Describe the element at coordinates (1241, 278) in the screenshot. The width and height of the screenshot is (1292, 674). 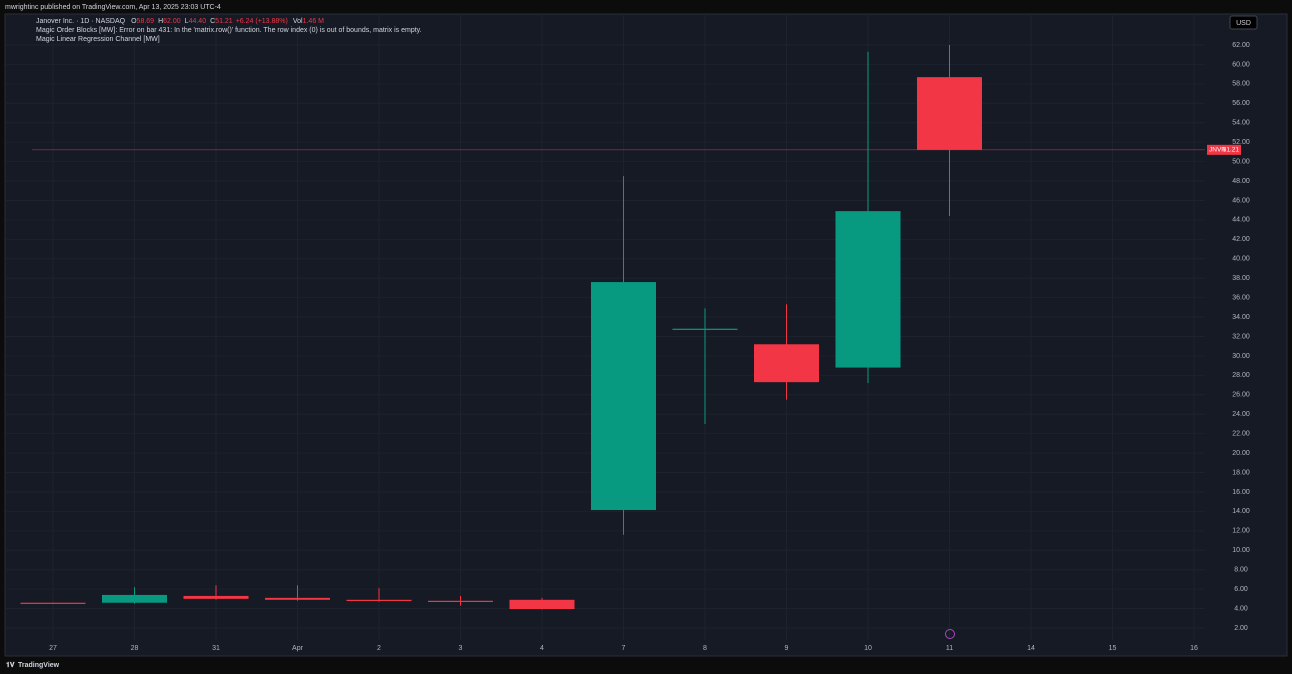
I see `y-tick-label: 38.00` at that location.